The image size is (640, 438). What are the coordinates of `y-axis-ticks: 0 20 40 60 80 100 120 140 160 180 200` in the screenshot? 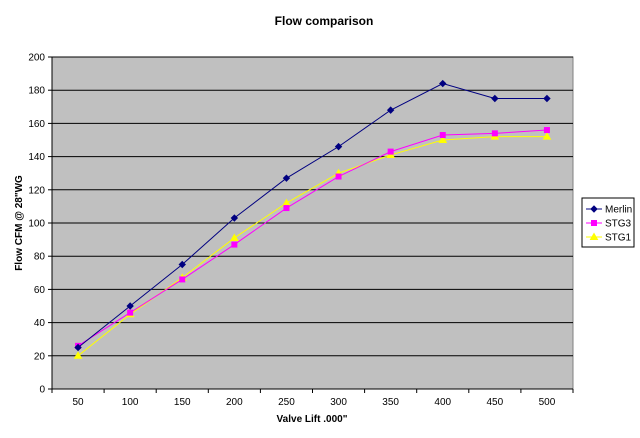 It's located at (40, 224).